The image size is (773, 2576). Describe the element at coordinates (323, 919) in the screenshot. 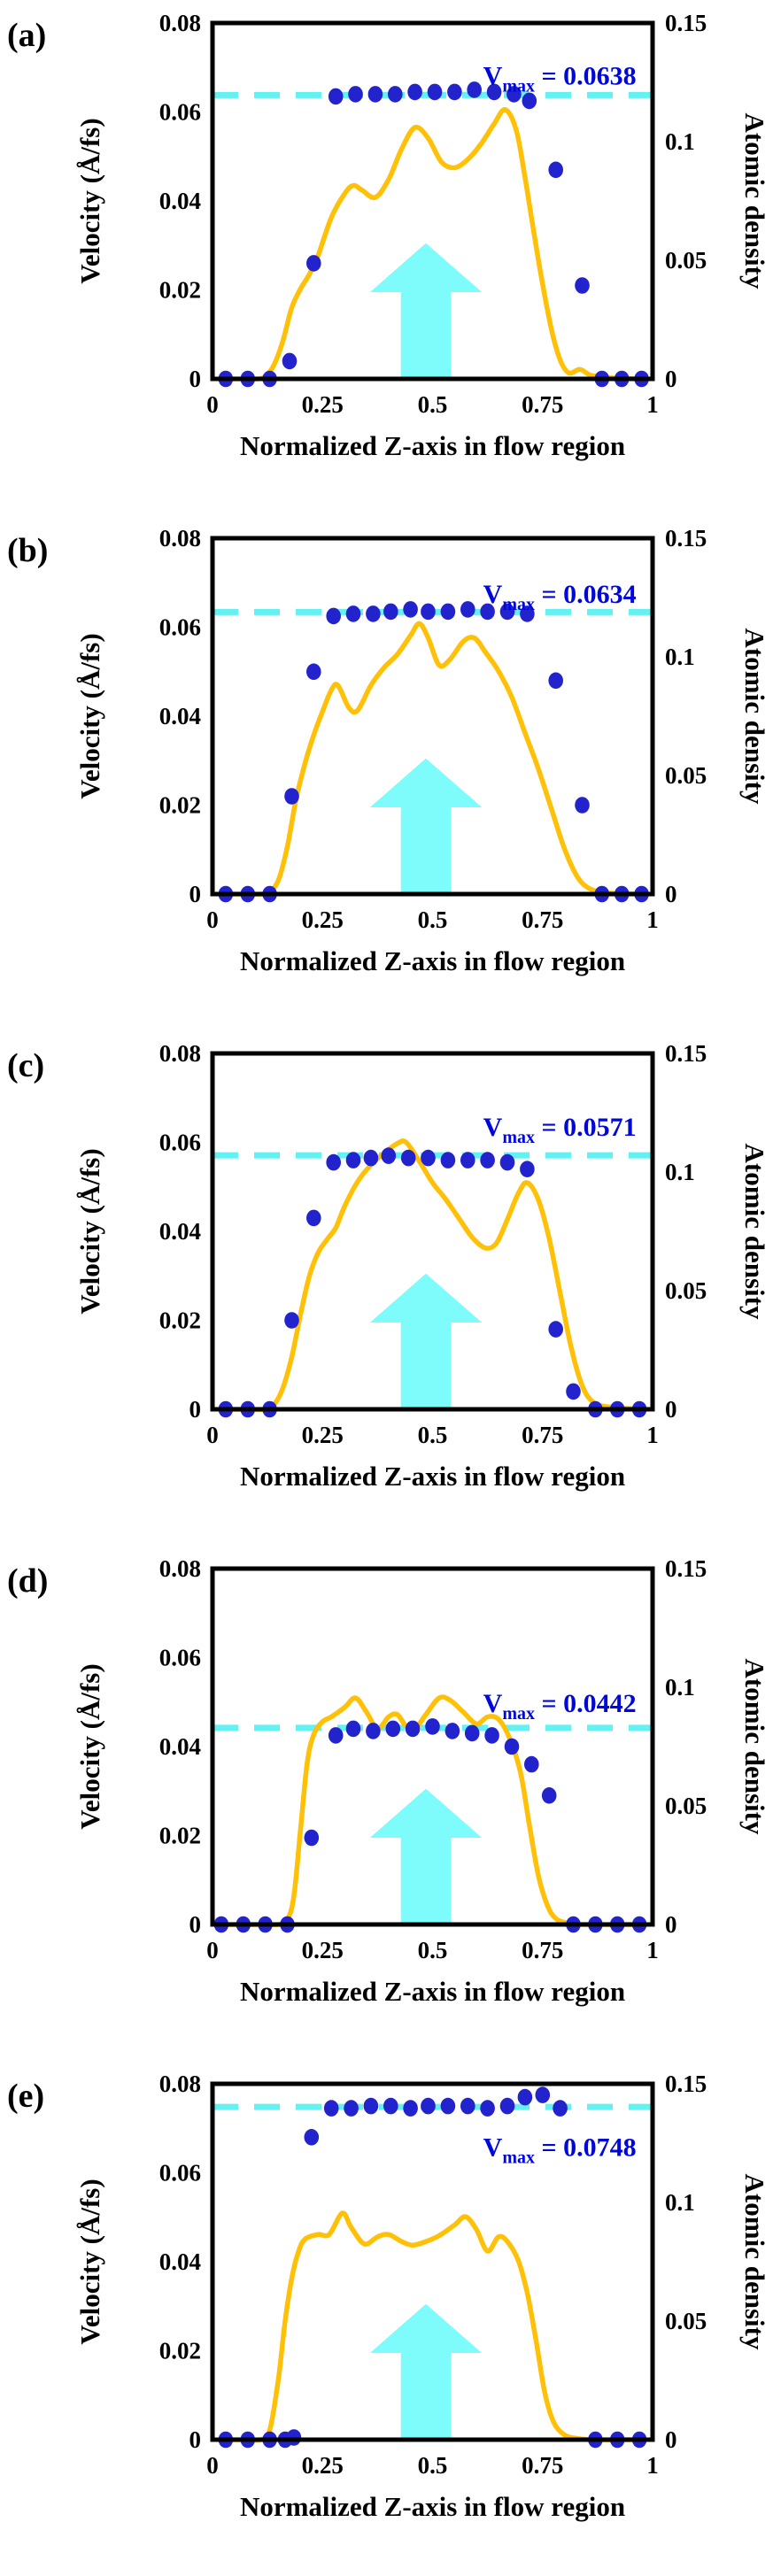

I see `x-tick: 0.25` at that location.